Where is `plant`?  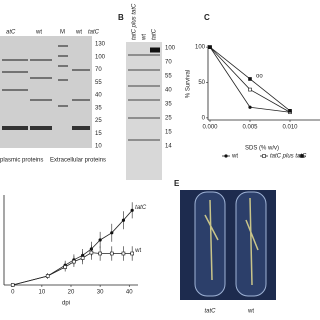 plant is located at coordinates (231, 241).